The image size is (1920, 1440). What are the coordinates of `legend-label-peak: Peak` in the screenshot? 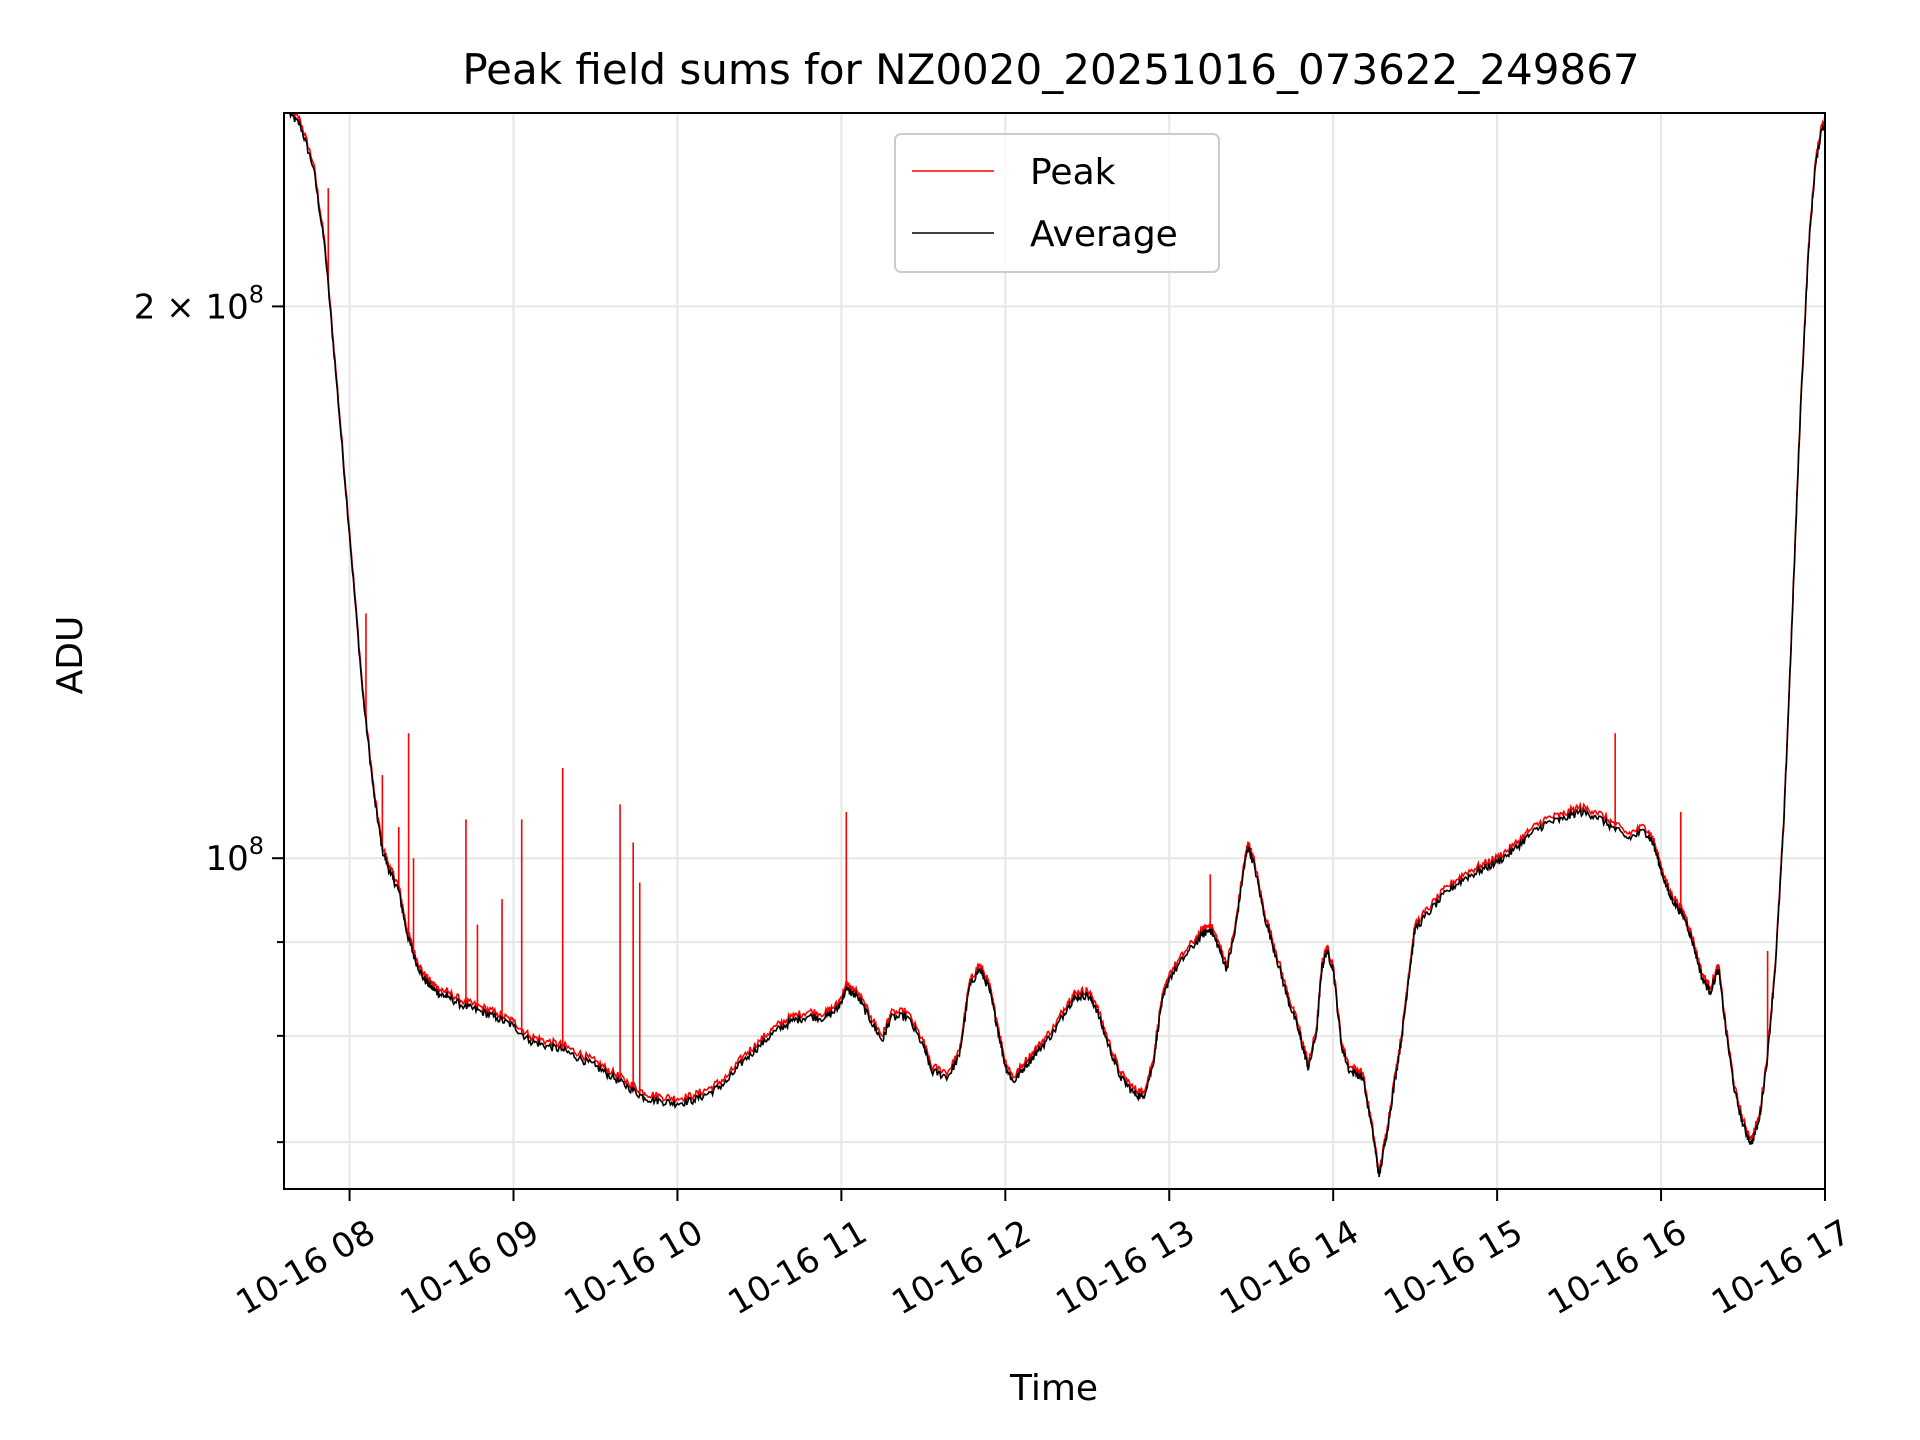 It's located at (1073, 172).